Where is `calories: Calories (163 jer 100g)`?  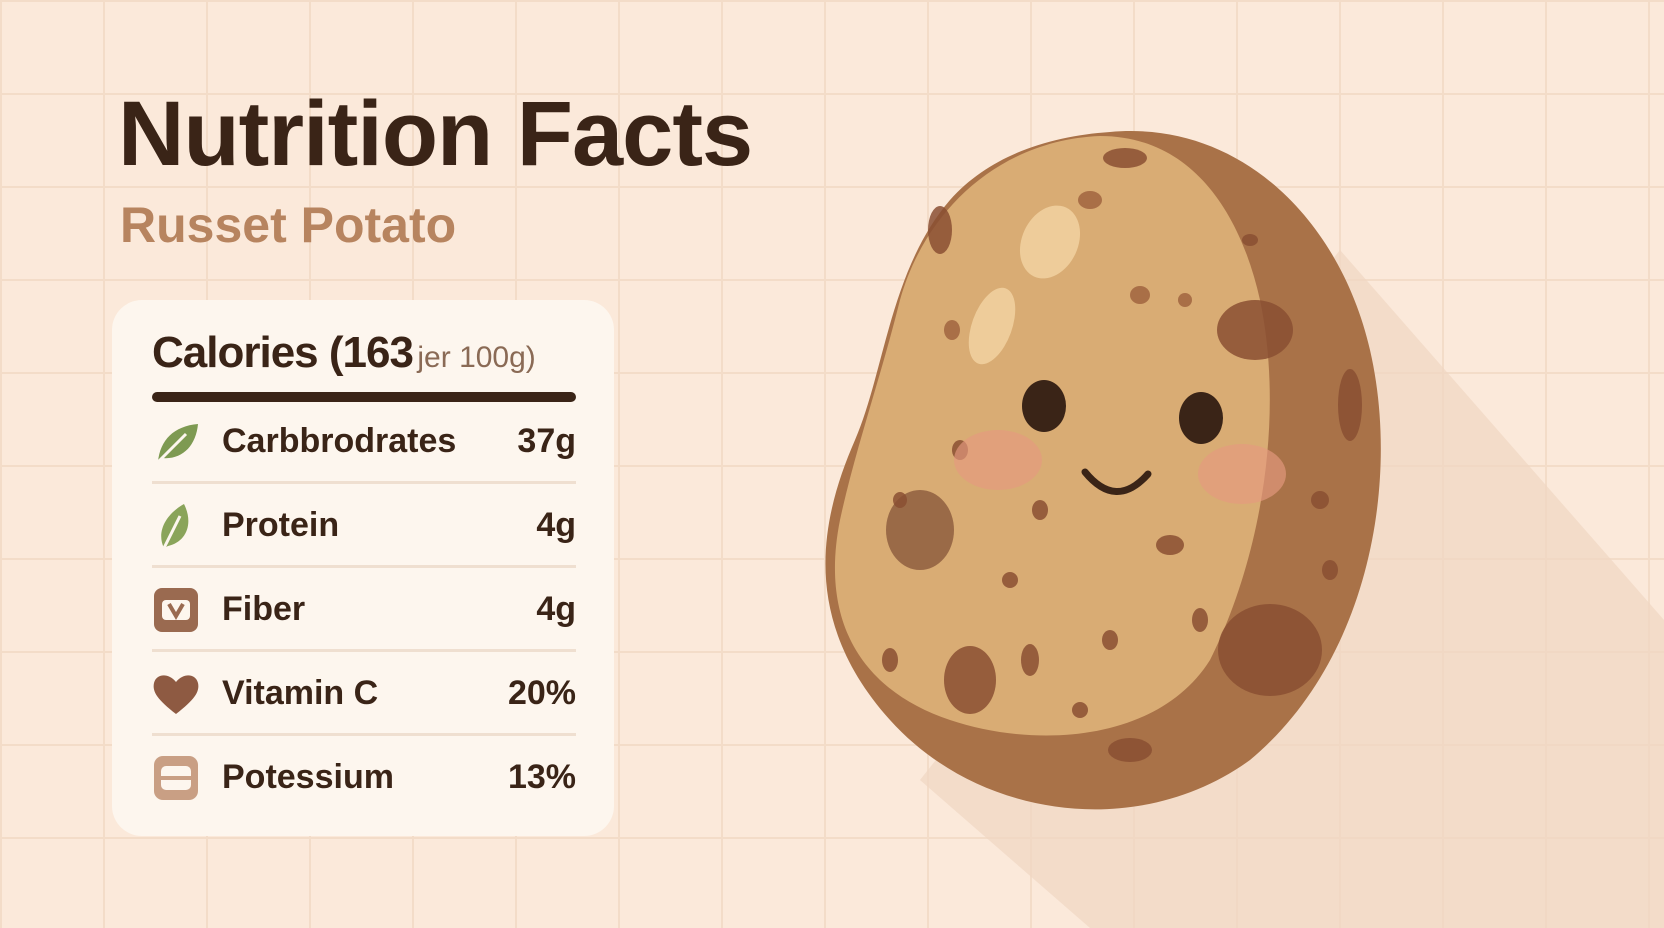
calories: Calories (163 jer 100g) is located at coordinates (344, 353).